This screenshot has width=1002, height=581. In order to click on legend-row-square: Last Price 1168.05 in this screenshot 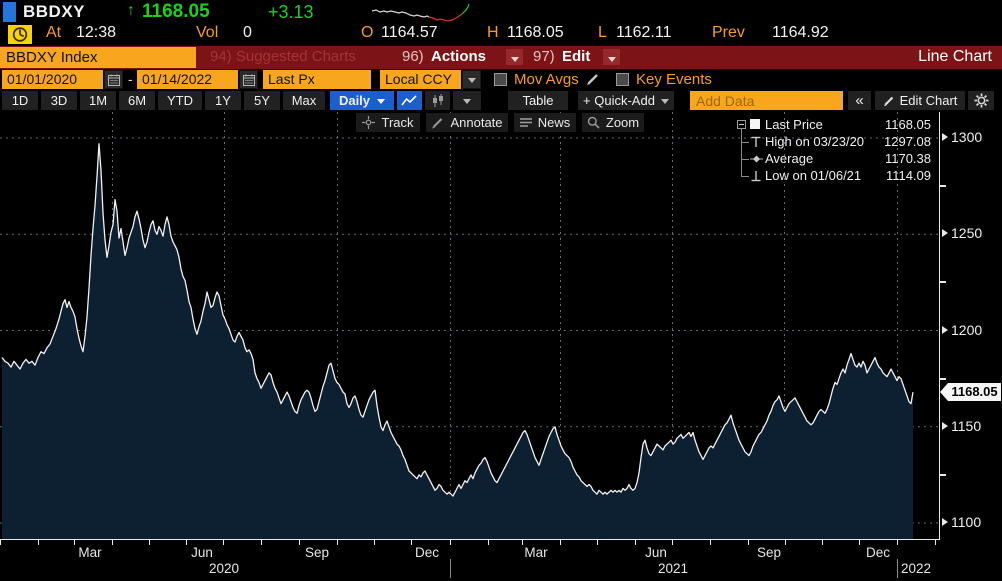, I will do `click(841, 124)`.